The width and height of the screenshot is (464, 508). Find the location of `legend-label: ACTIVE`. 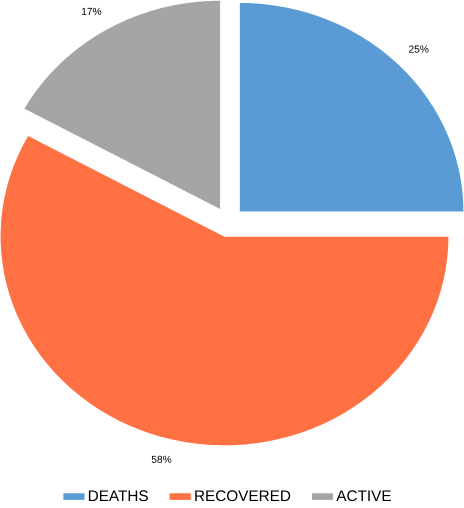

legend-label: ACTIVE is located at coordinates (363, 496).